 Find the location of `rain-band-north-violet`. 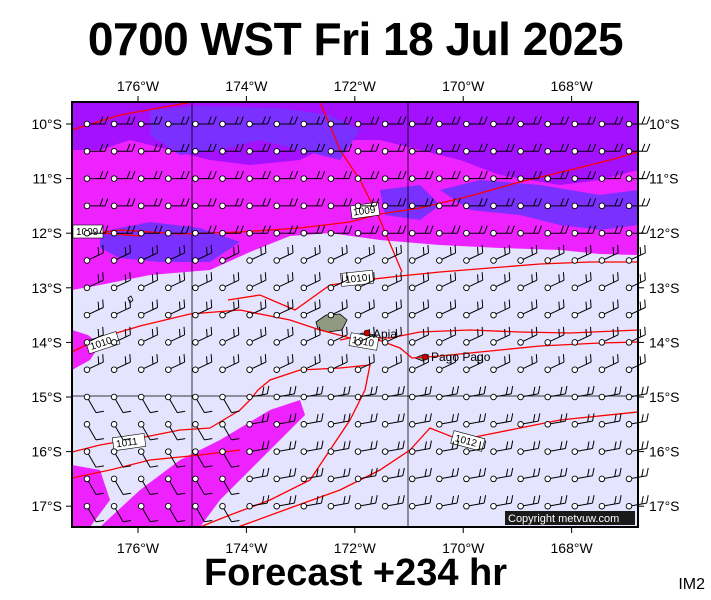

rain-band-north-violet is located at coordinates (255, 133).